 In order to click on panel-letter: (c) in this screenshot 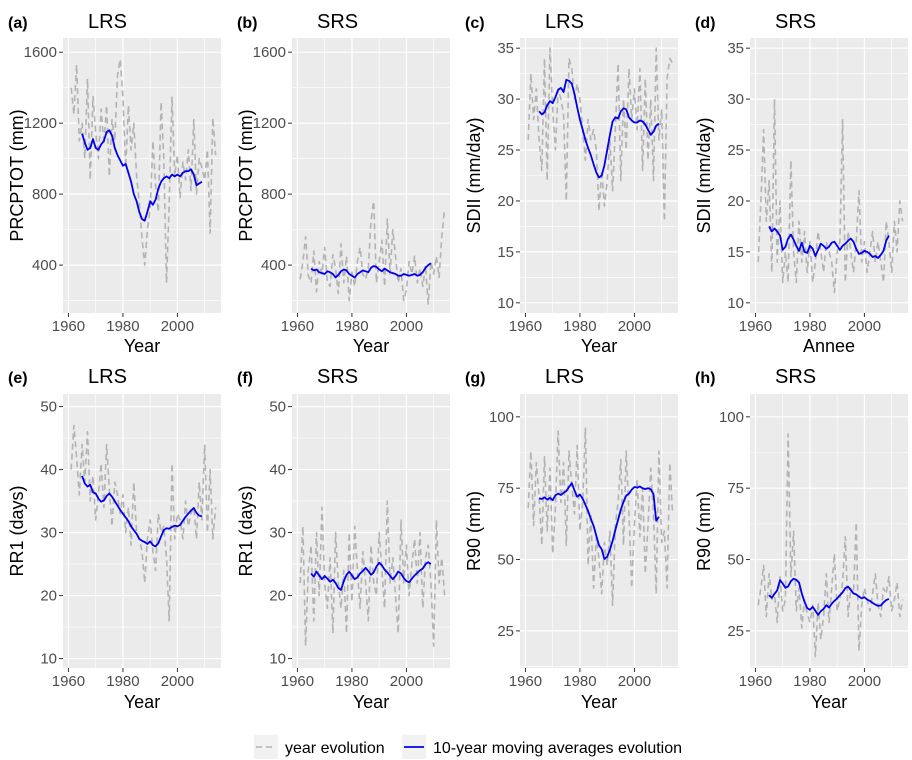, I will do `click(475, 23)`.